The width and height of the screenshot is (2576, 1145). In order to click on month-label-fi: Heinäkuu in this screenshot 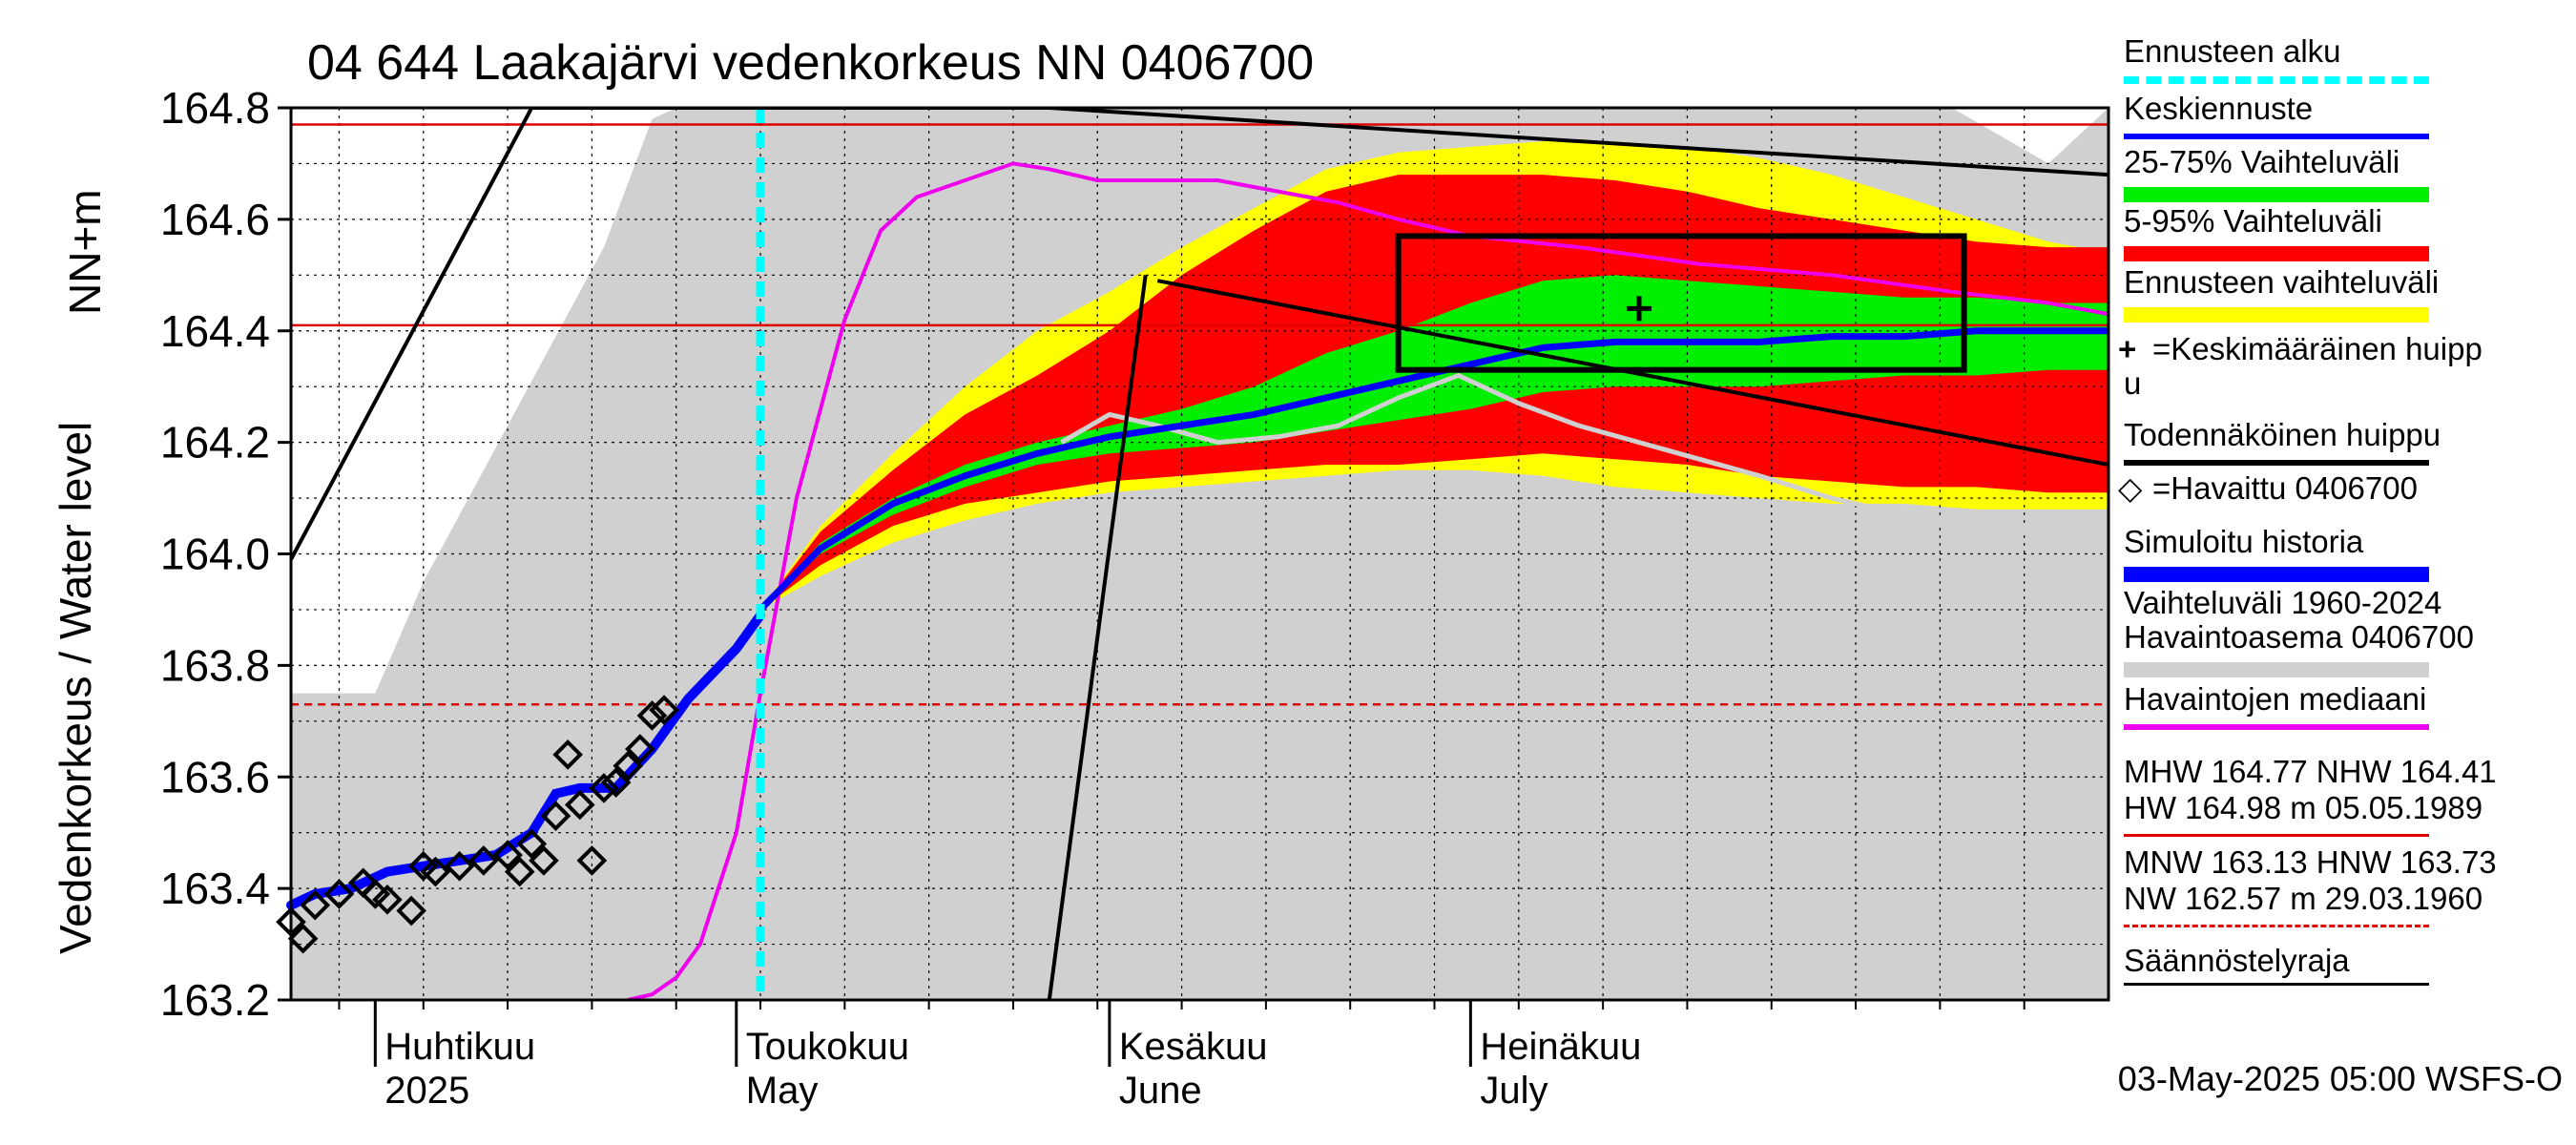, I will do `click(1560, 1047)`.